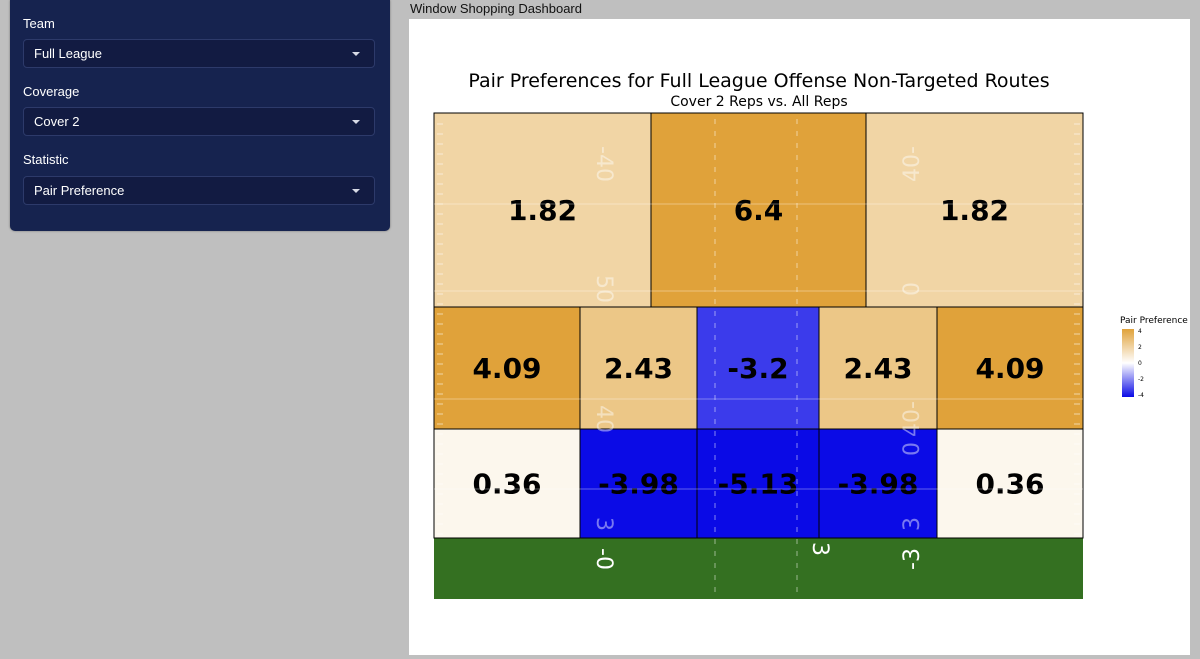 This screenshot has height=659, width=1200. Describe the element at coordinates (79, 190) in the screenshot. I see `statistic-select-value: Pair Preference` at that location.